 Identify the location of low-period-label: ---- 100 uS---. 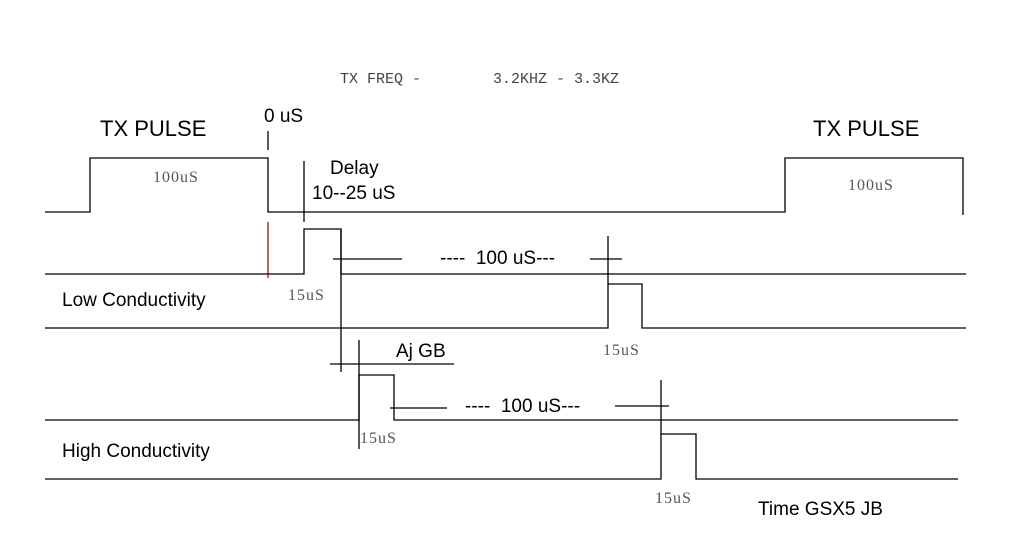
(498, 258).